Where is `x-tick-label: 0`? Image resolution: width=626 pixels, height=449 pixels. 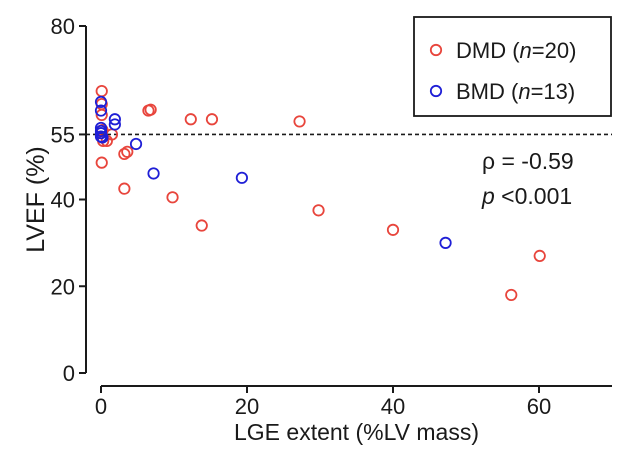 x-tick-label: 0 is located at coordinates (101, 406).